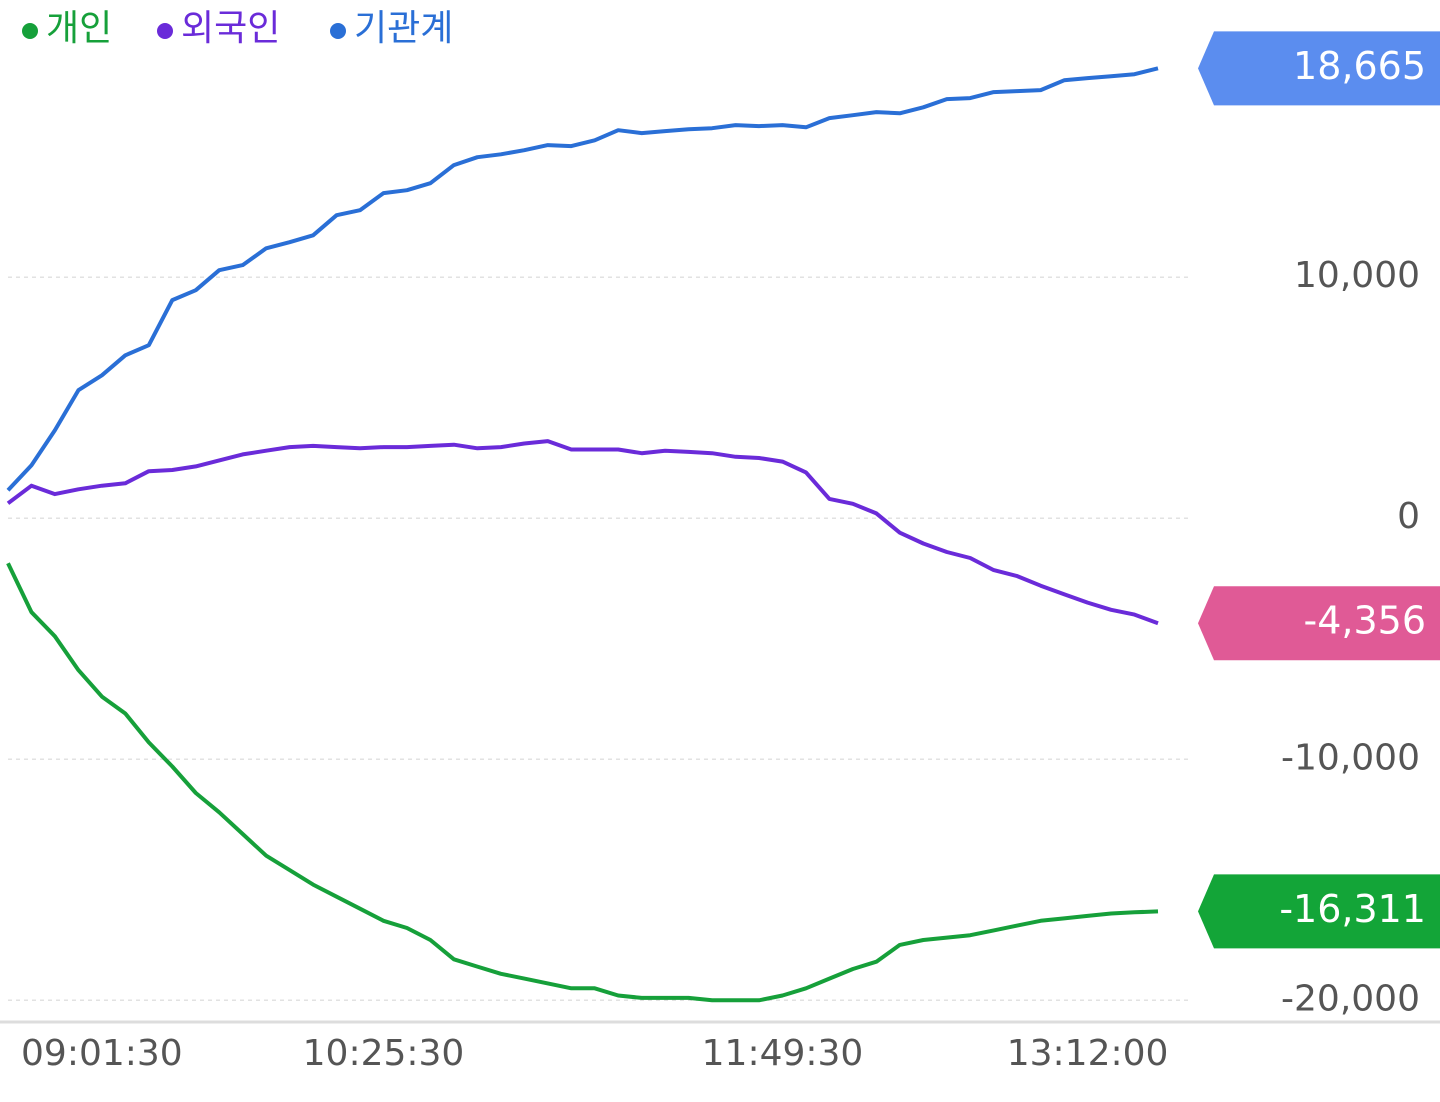  What do you see at coordinates (1365, 621) in the screenshot?
I see `end-tag-label: -4,356` at bounding box center [1365, 621].